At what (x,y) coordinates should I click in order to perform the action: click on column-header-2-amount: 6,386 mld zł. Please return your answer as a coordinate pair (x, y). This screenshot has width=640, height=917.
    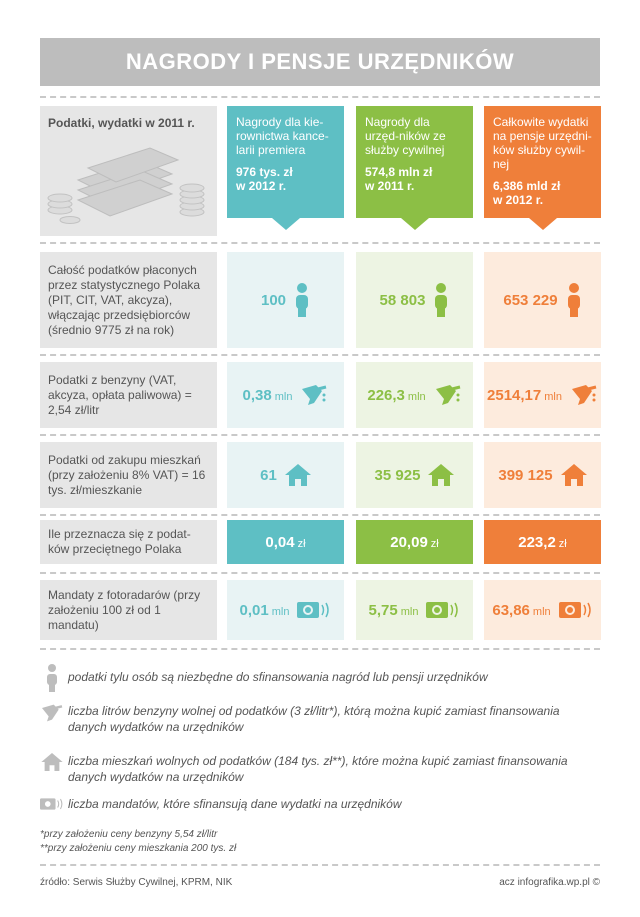
    Looking at the image, I should click on (527, 186).